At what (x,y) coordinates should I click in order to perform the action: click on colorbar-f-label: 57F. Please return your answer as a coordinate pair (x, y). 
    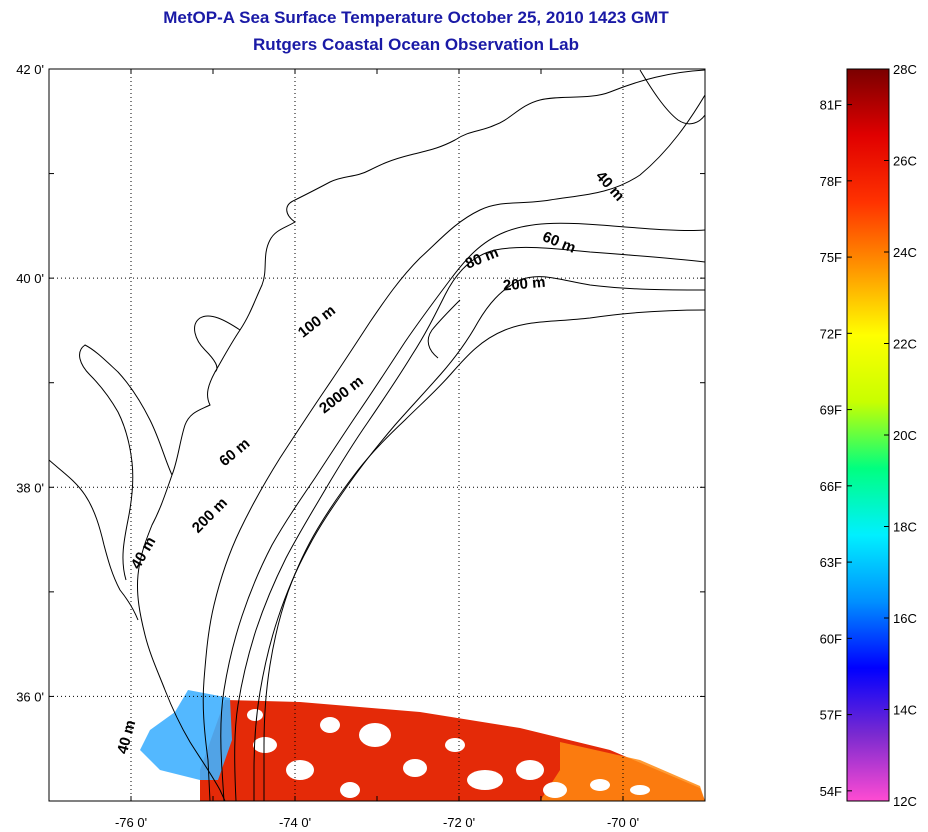
    Looking at the image, I should click on (831, 715).